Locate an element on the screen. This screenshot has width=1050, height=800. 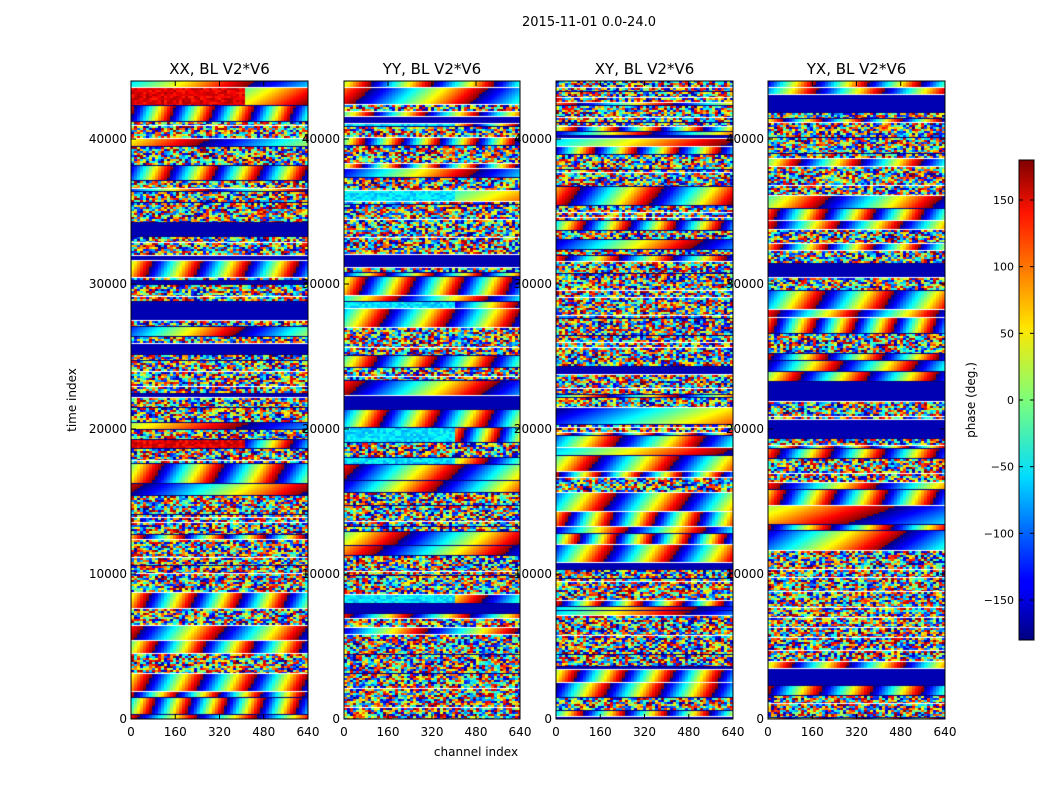
colorbar-tick-label: −150 is located at coordinates (999, 600).